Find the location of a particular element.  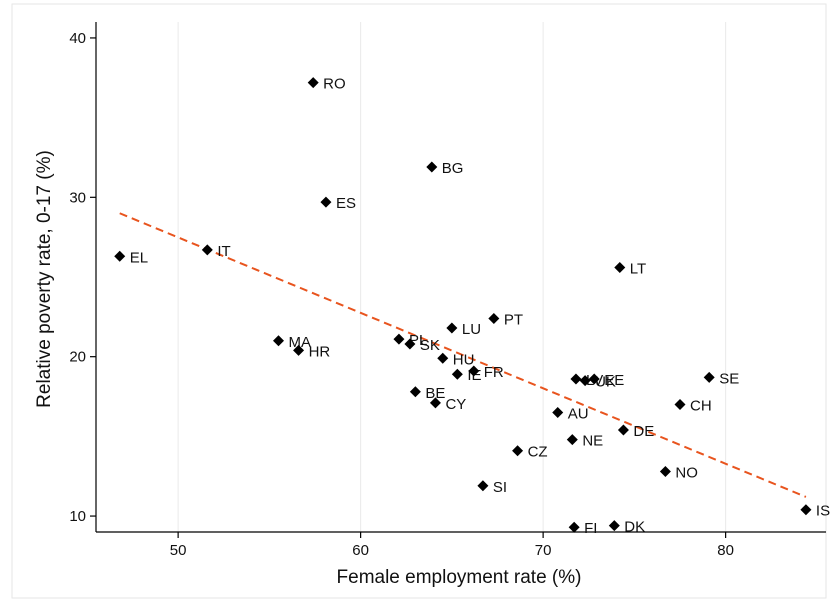

data-point-cz is located at coordinates (518, 451).